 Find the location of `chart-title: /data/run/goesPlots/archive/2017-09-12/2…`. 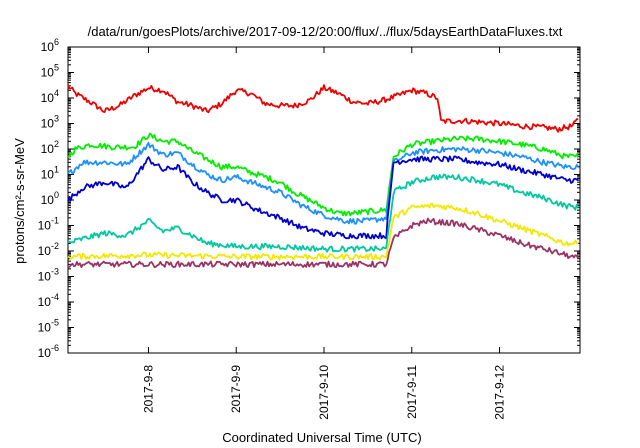

chart-title: /data/run/goesPlots/archive/2017-09-12/2… is located at coordinates (325, 31).